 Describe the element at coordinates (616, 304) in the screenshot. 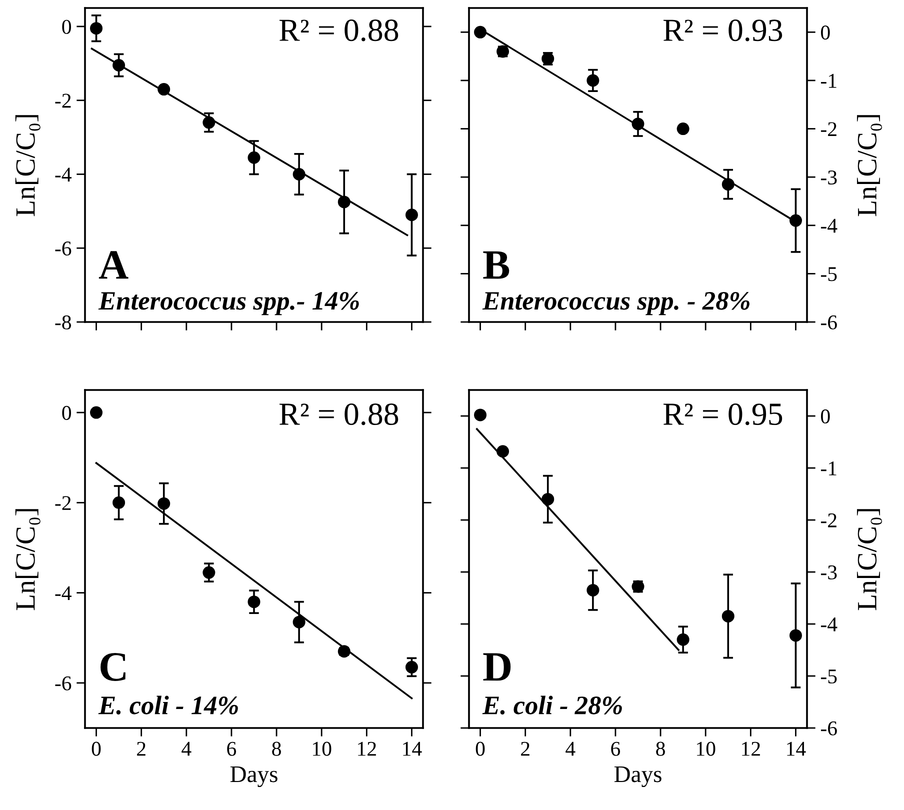

I see `annotation: Enterococcus spp. - 28%` at that location.